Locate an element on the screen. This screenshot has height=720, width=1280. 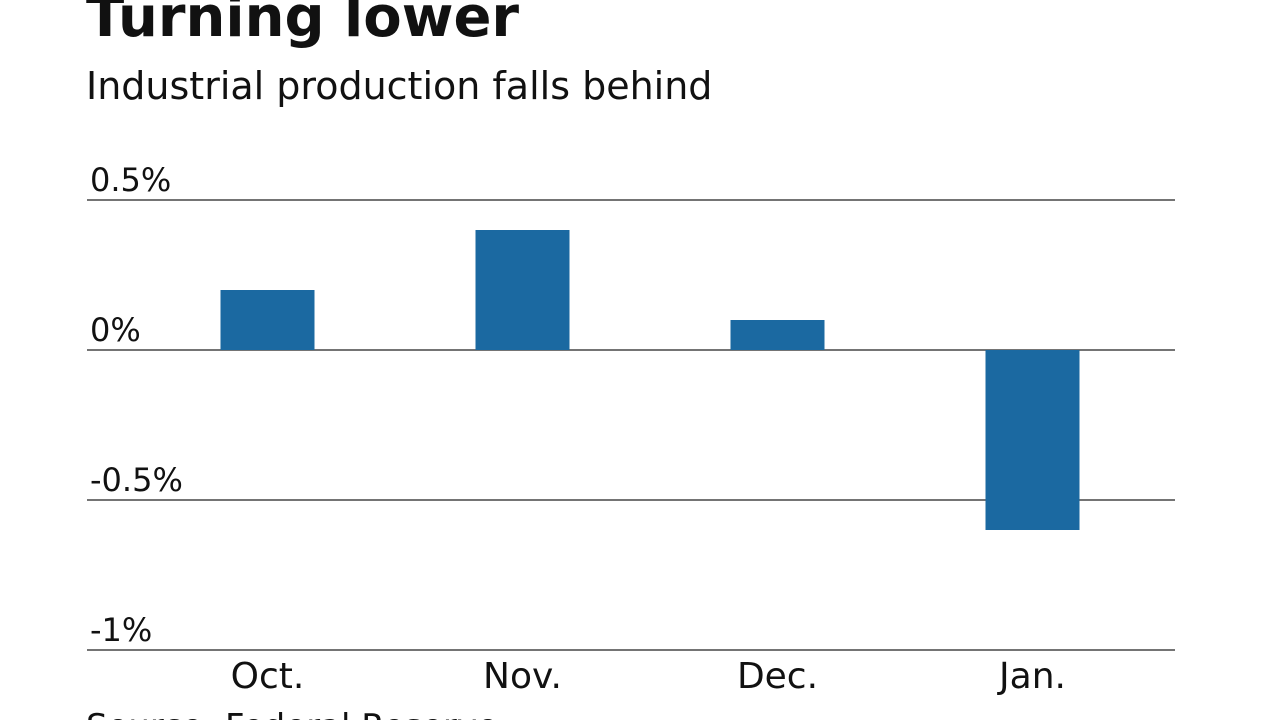
x-tick-label: Nov. is located at coordinates (522, 676).